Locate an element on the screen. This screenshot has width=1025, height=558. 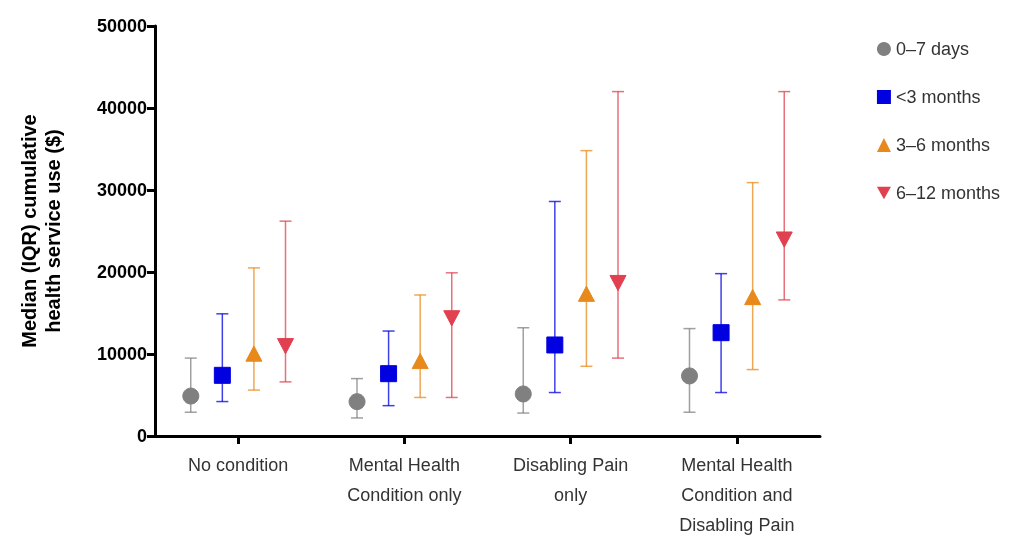
y-tick-label: 30000 is located at coordinates (121, 190).